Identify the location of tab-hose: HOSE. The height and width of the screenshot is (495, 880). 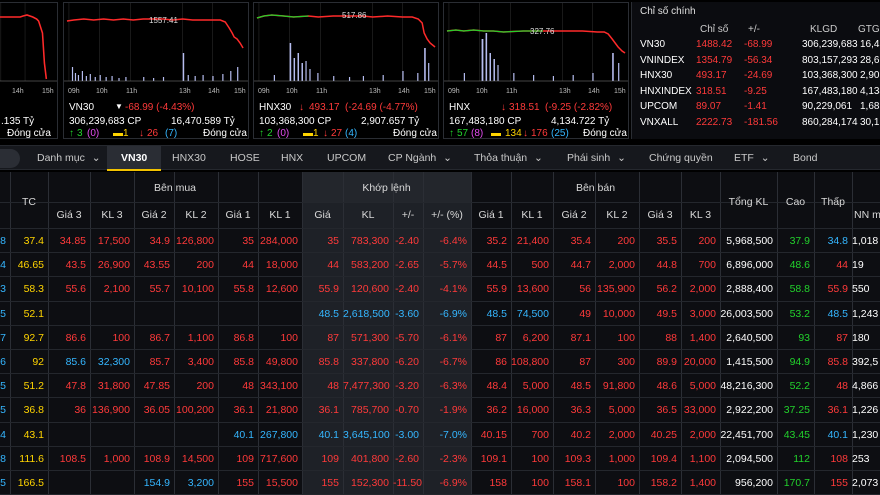
(245, 158).